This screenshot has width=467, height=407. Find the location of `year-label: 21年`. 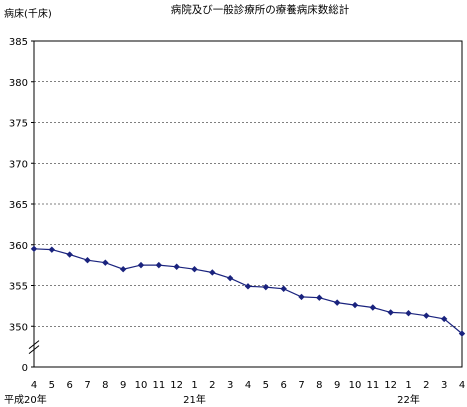

year-label: 21年 is located at coordinates (194, 399).